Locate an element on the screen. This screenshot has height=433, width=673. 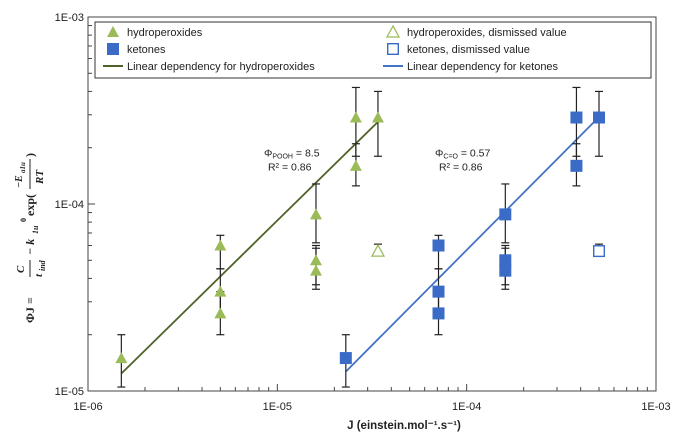
y-title-c: C is located at coordinates (21, 269).